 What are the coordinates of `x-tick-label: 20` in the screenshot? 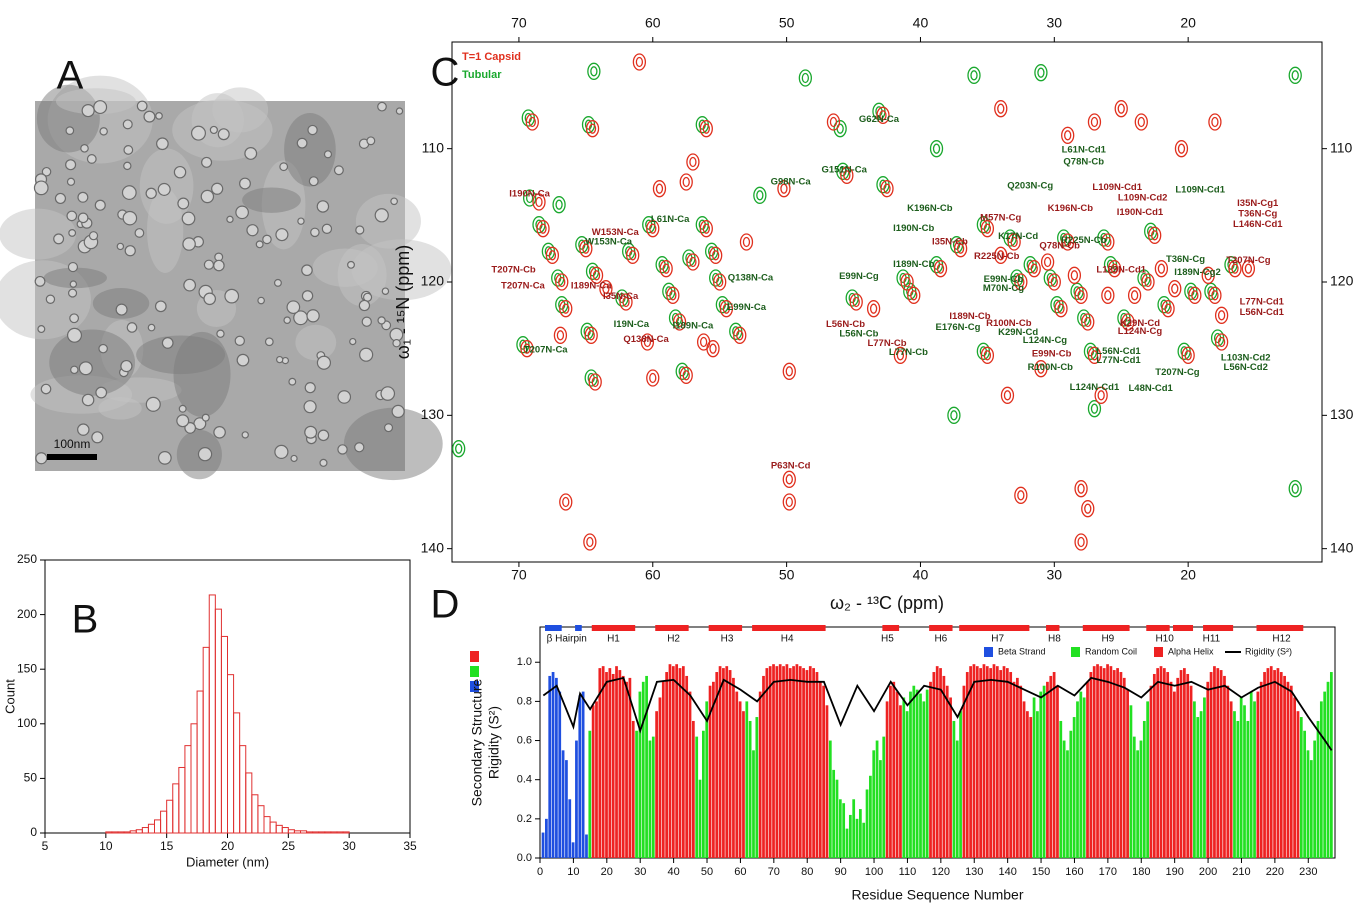 It's located at (228, 846).